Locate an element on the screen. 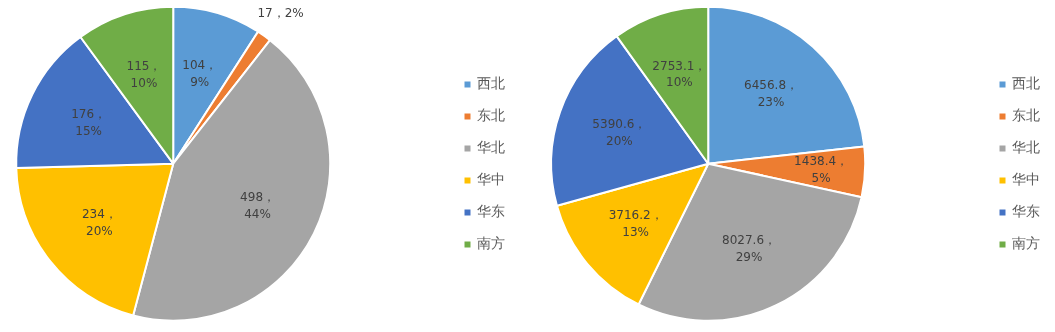 The height and width of the screenshot is (332, 1055). data-label: 115，10% is located at coordinates (144, 74).